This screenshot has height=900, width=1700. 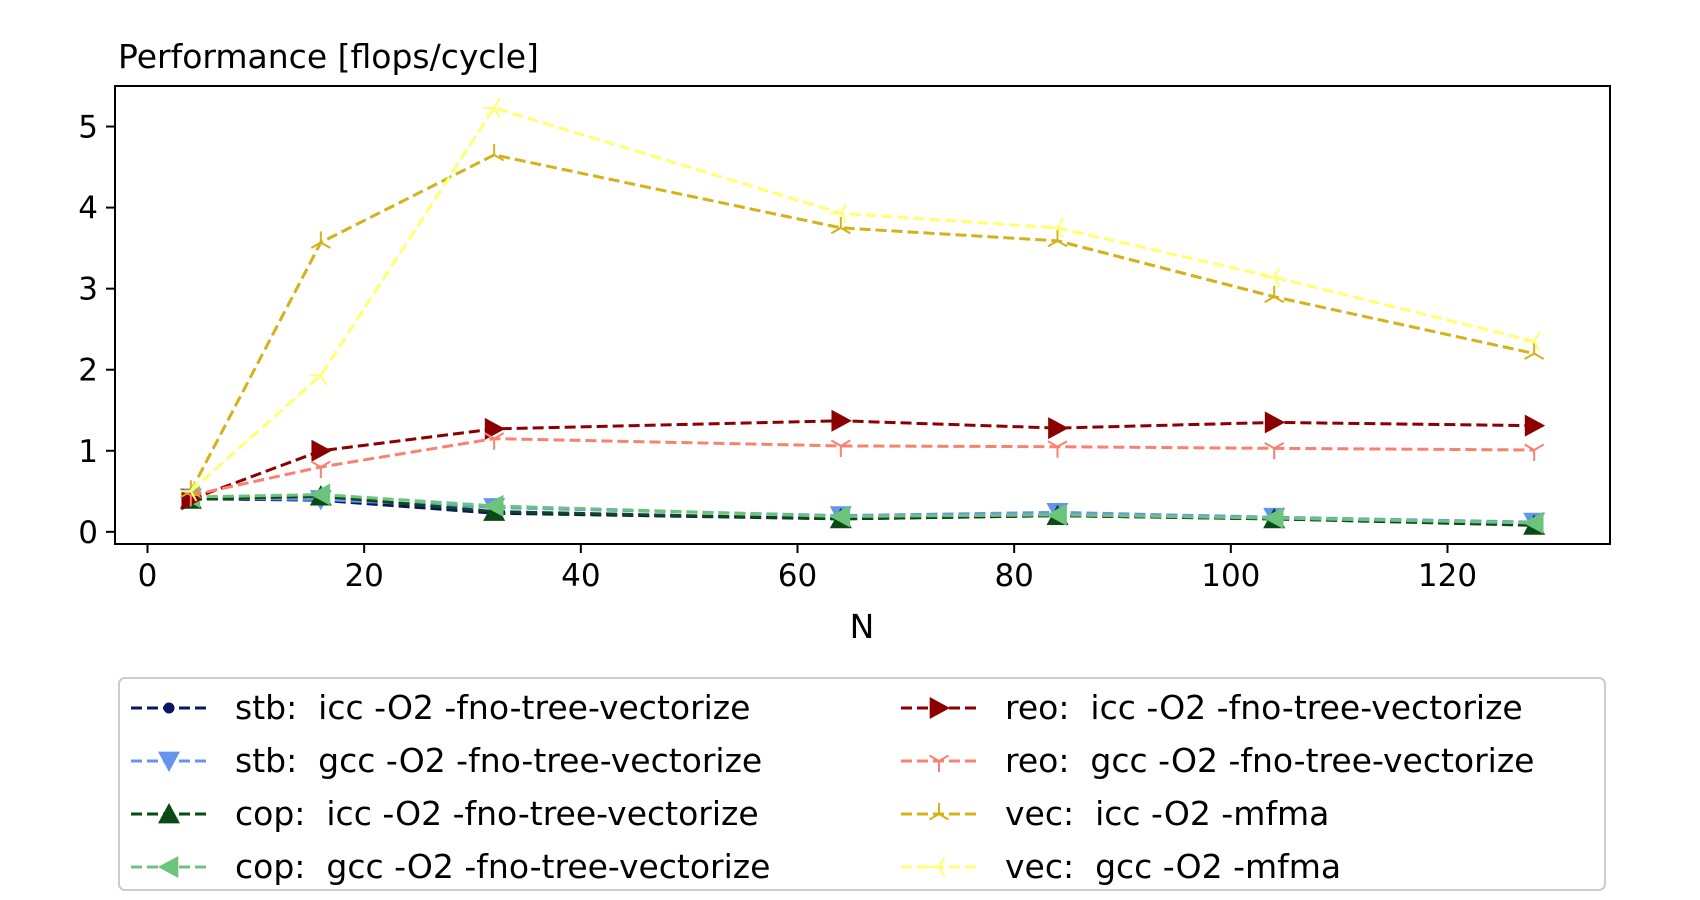 What do you see at coordinates (88, 128) in the screenshot?
I see `y-tick-label: 5` at bounding box center [88, 128].